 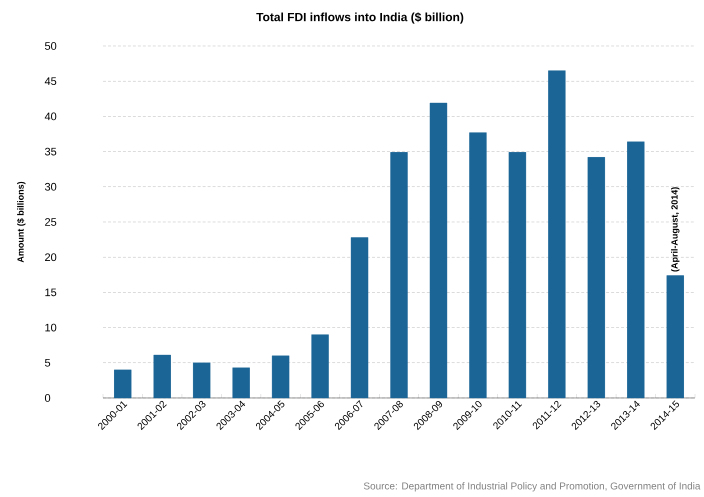 What do you see at coordinates (360, 18) in the screenshot?
I see `chart-title: Total FDI inflows into India ($ billion)` at bounding box center [360, 18].